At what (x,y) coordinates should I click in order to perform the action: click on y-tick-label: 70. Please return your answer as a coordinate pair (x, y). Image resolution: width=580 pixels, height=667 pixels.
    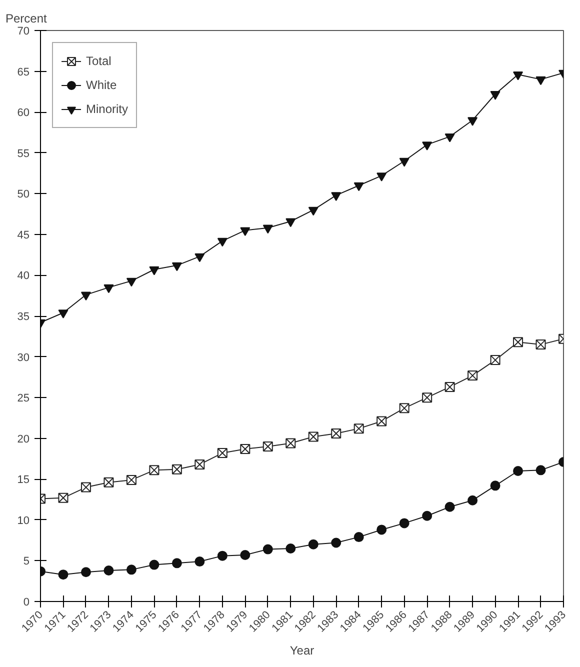
    Looking at the image, I should click on (23, 32).